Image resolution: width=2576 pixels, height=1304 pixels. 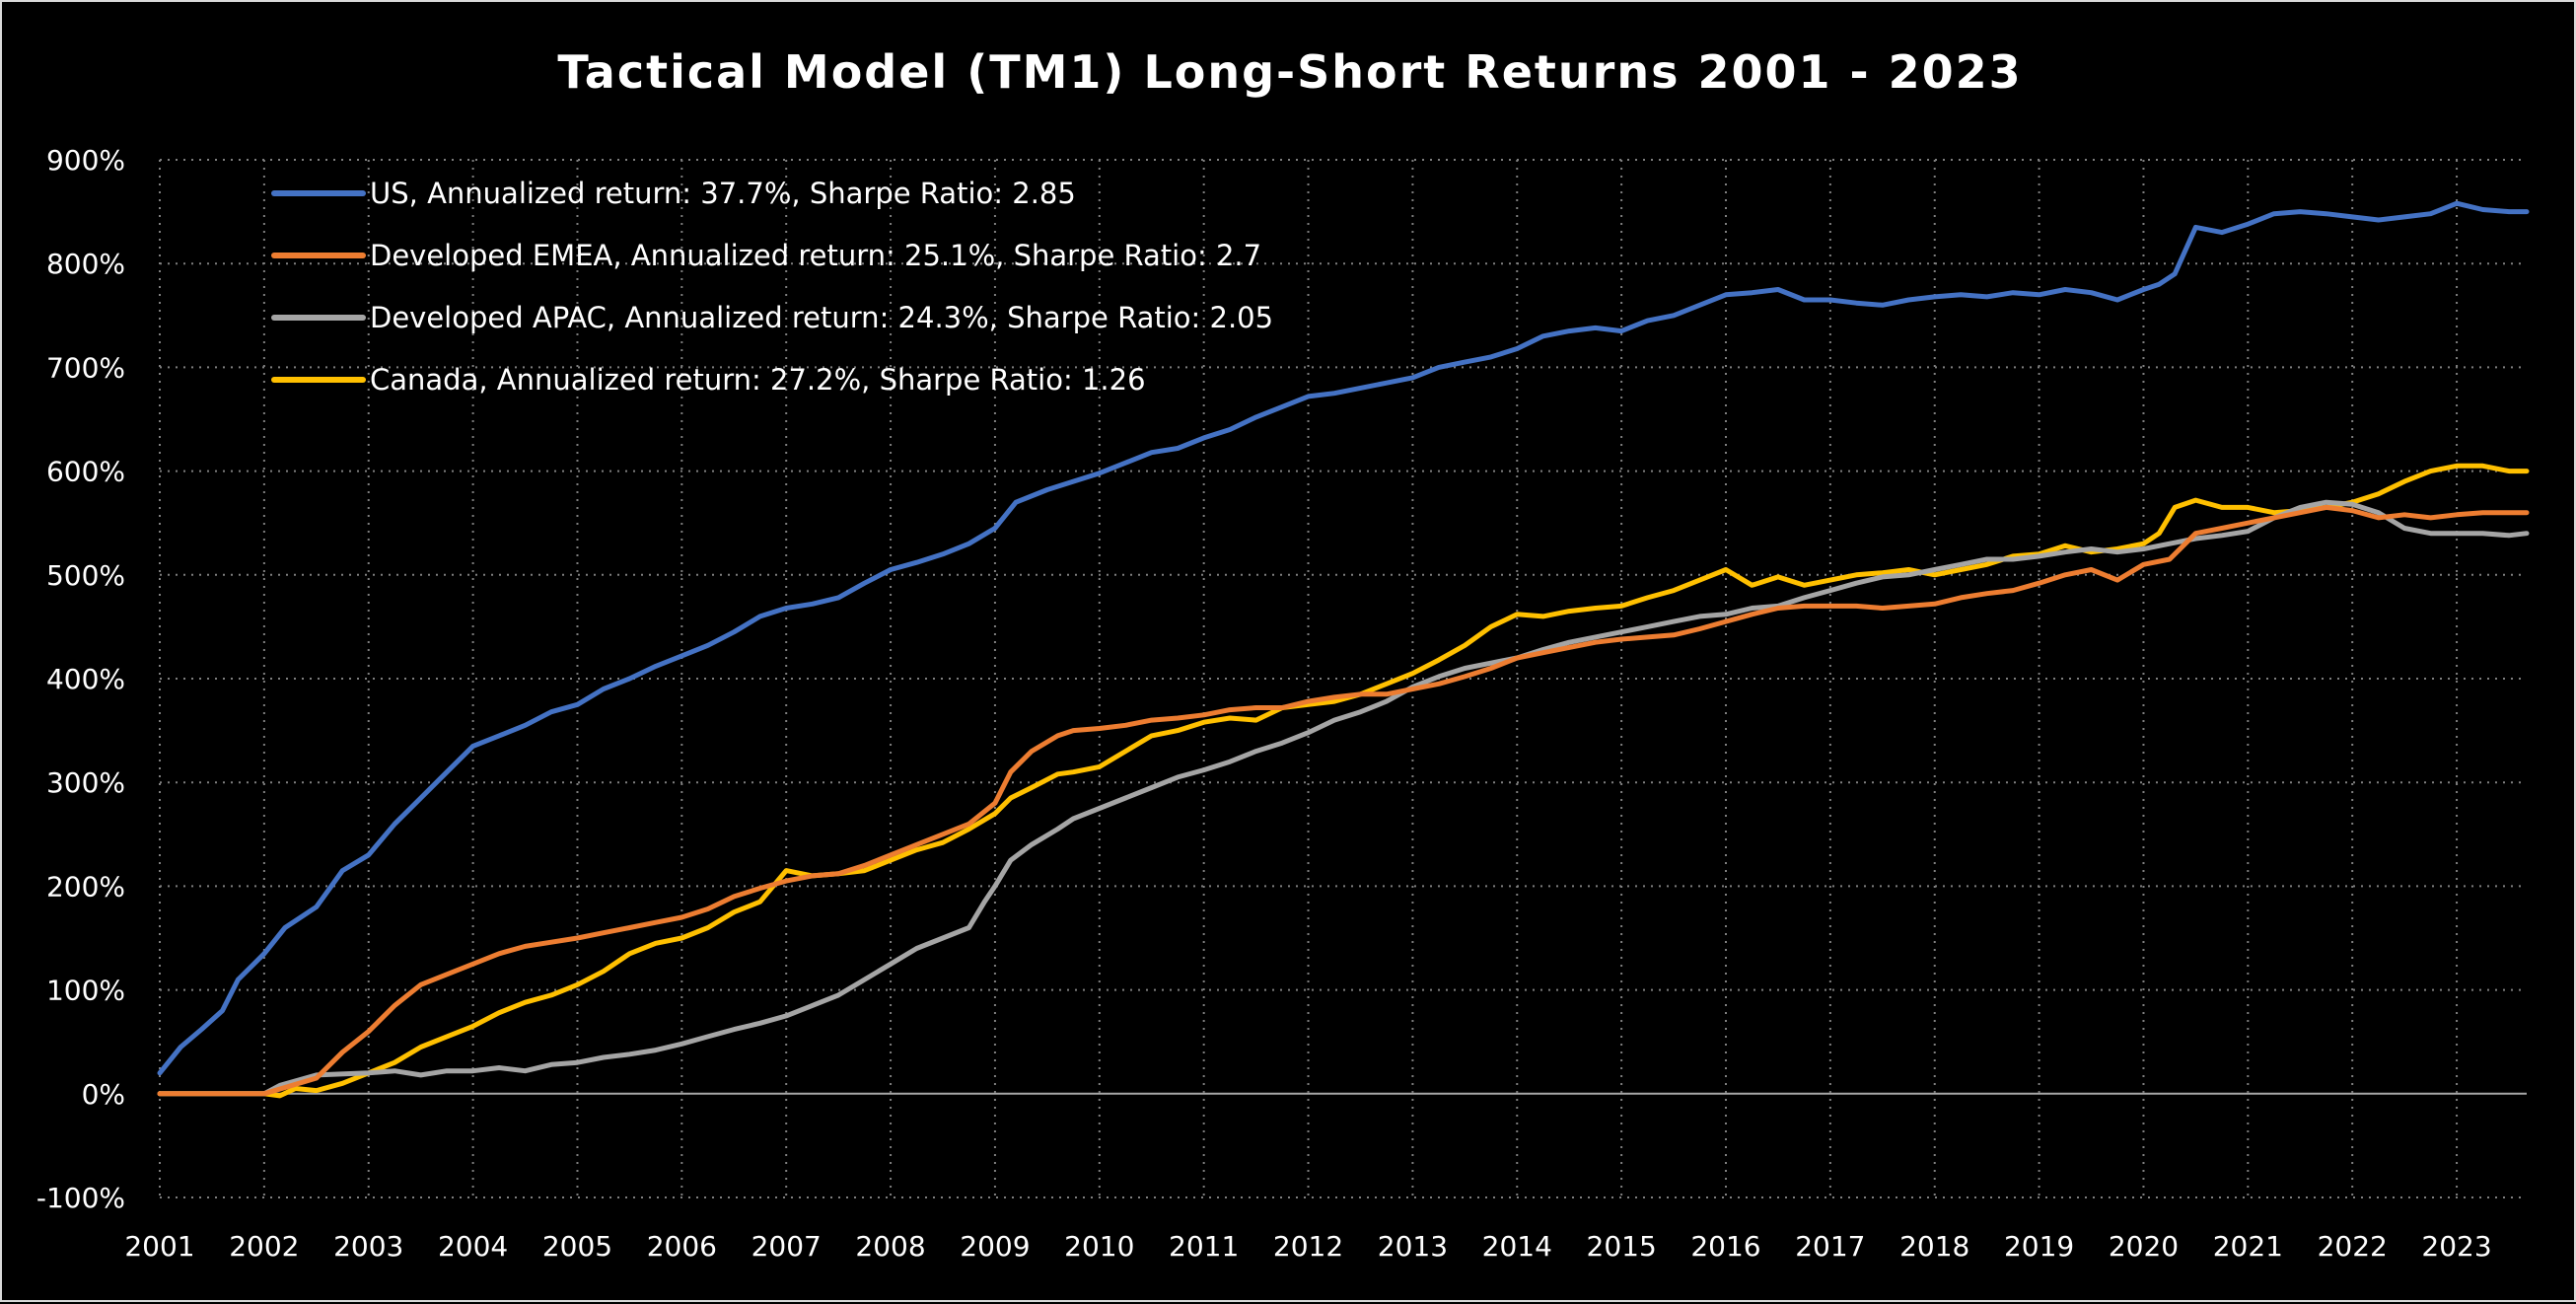 What do you see at coordinates (1830, 1246) in the screenshot?
I see `x-tick-label: 2017` at bounding box center [1830, 1246].